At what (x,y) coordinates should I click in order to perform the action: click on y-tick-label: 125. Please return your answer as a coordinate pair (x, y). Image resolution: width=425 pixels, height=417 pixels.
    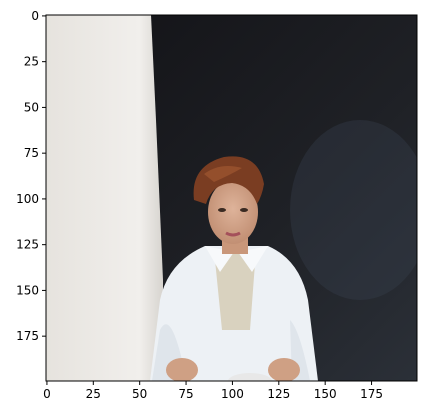
    Looking at the image, I should click on (27, 245).